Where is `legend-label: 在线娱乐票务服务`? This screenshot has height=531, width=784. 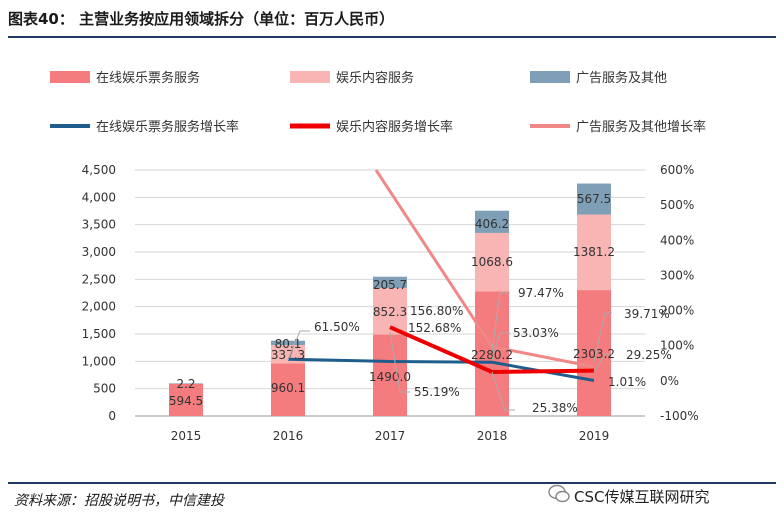 legend-label: 在线娱乐票务服务 is located at coordinates (148, 78).